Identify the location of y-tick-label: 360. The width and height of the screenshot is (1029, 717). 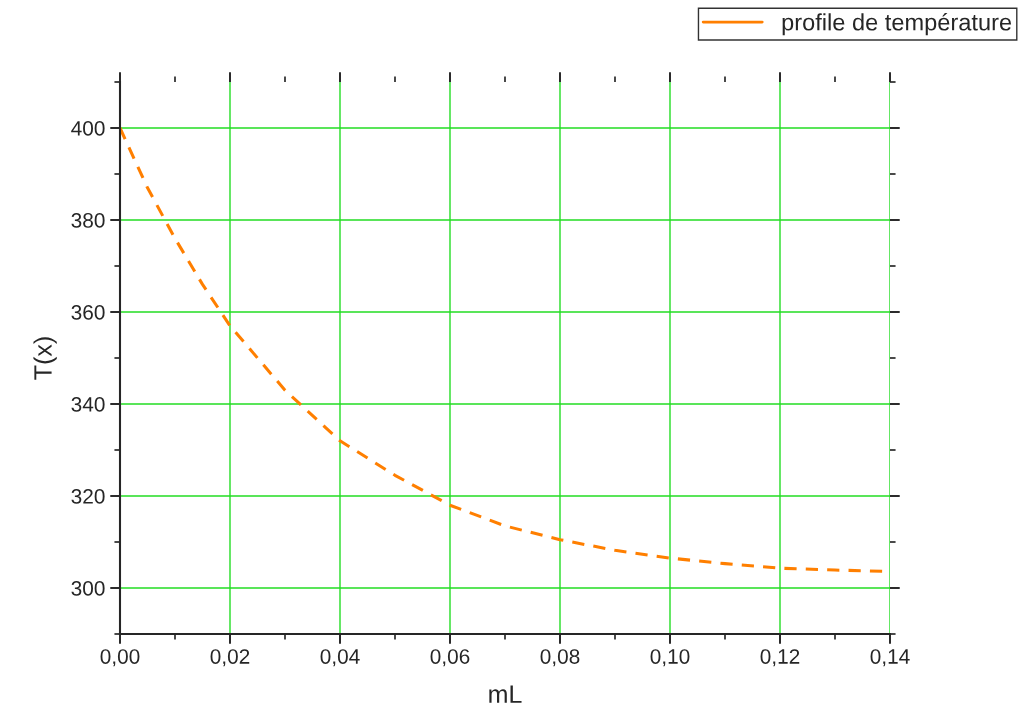
(88, 312).